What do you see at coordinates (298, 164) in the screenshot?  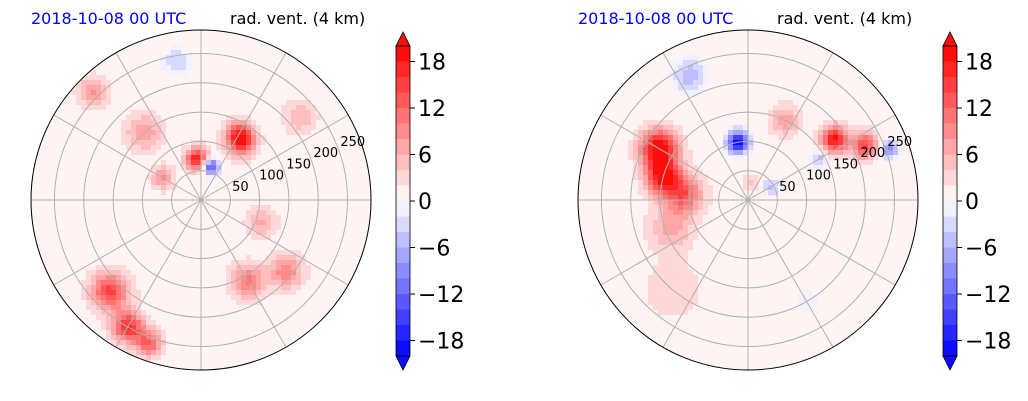 I see `radial-tick-label: 150` at bounding box center [298, 164].